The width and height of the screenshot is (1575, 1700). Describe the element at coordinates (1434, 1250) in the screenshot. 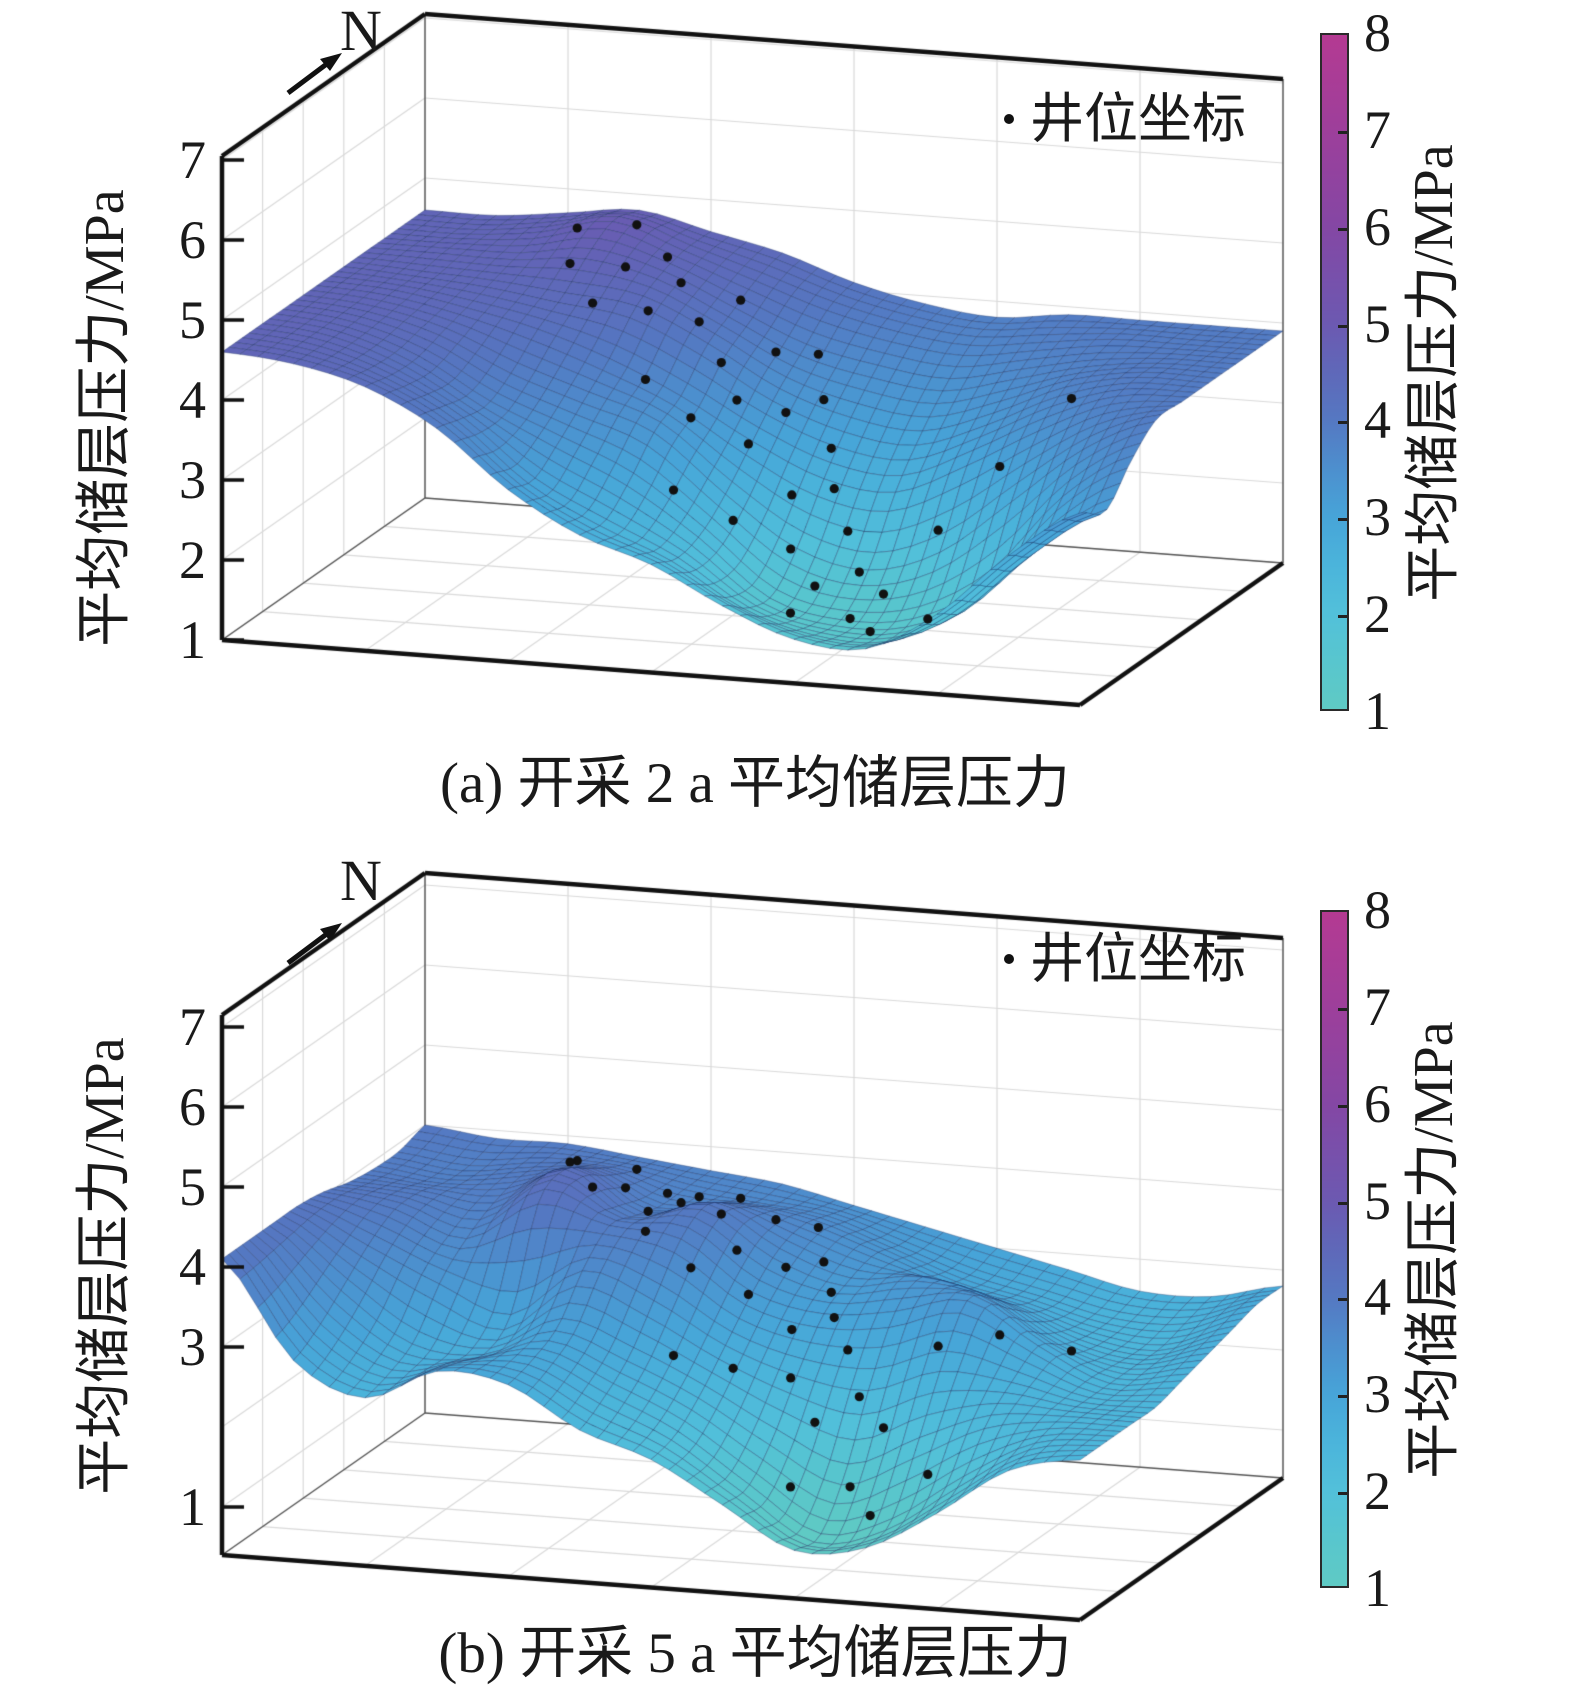

I see `colorbar-label-b: 平均储层压力/MPa` at that location.